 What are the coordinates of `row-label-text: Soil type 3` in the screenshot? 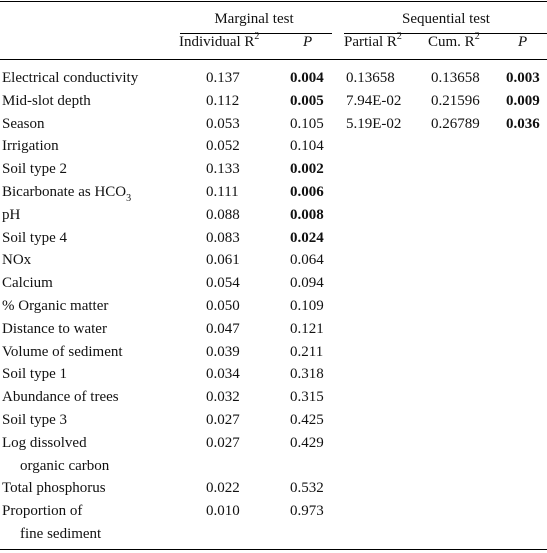 It's located at (35, 420).